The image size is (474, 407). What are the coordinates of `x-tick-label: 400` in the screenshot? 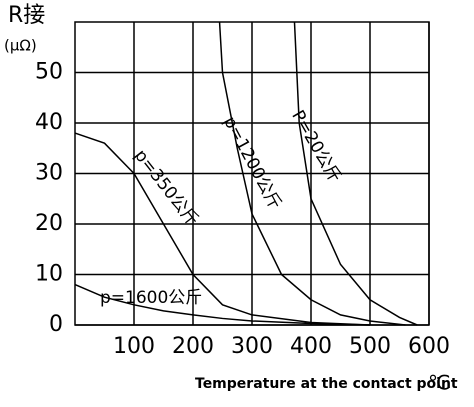 It's located at (311, 346).